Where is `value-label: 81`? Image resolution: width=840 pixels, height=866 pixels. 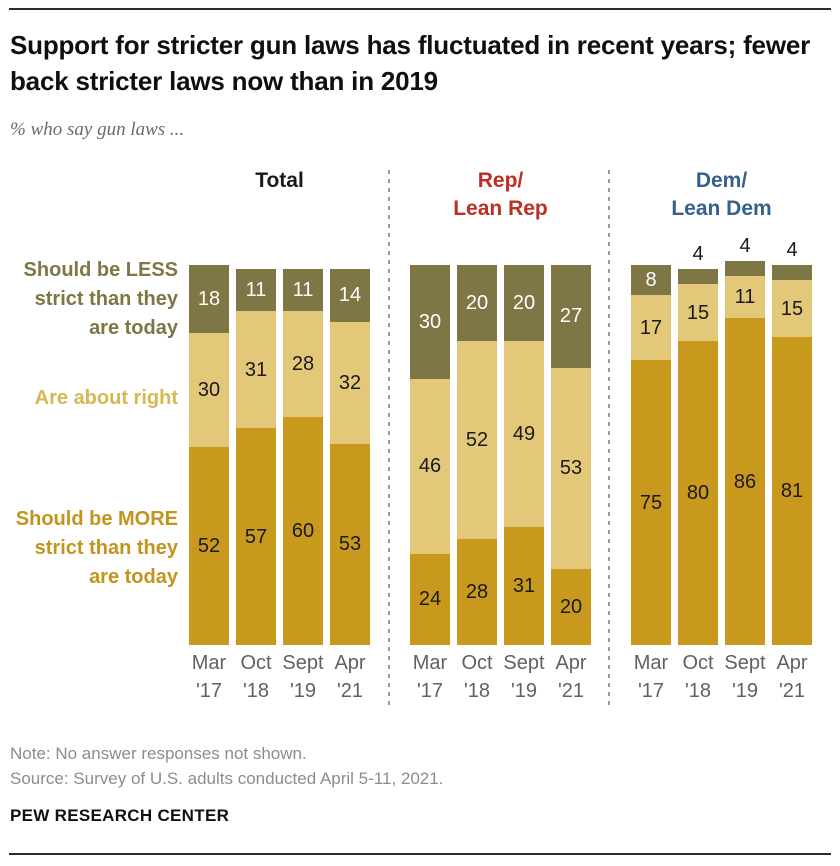 value-label: 81 is located at coordinates (792, 491).